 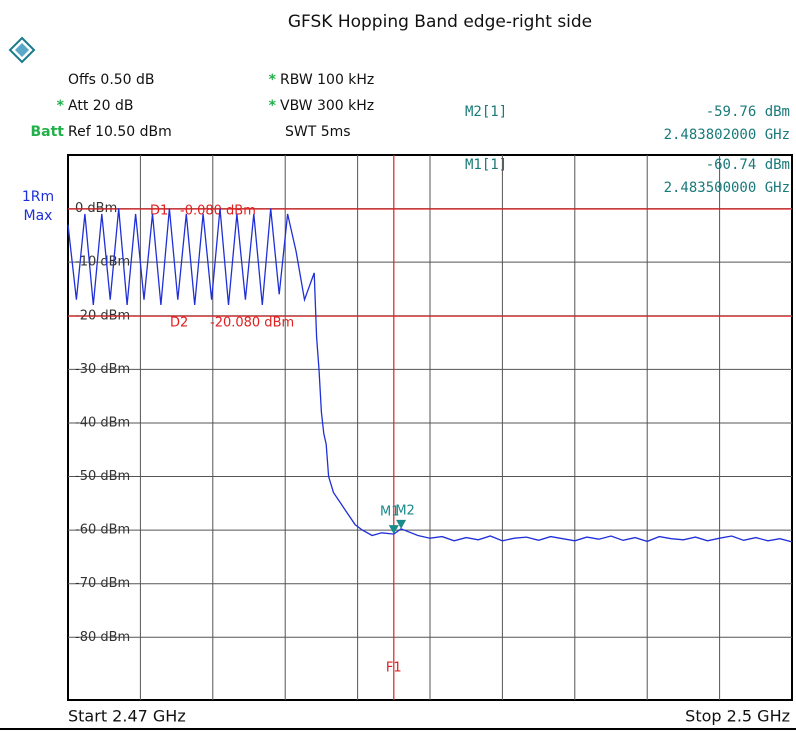 I want to click on y-tick-label: -70 dBm, so click(x=102, y=583).